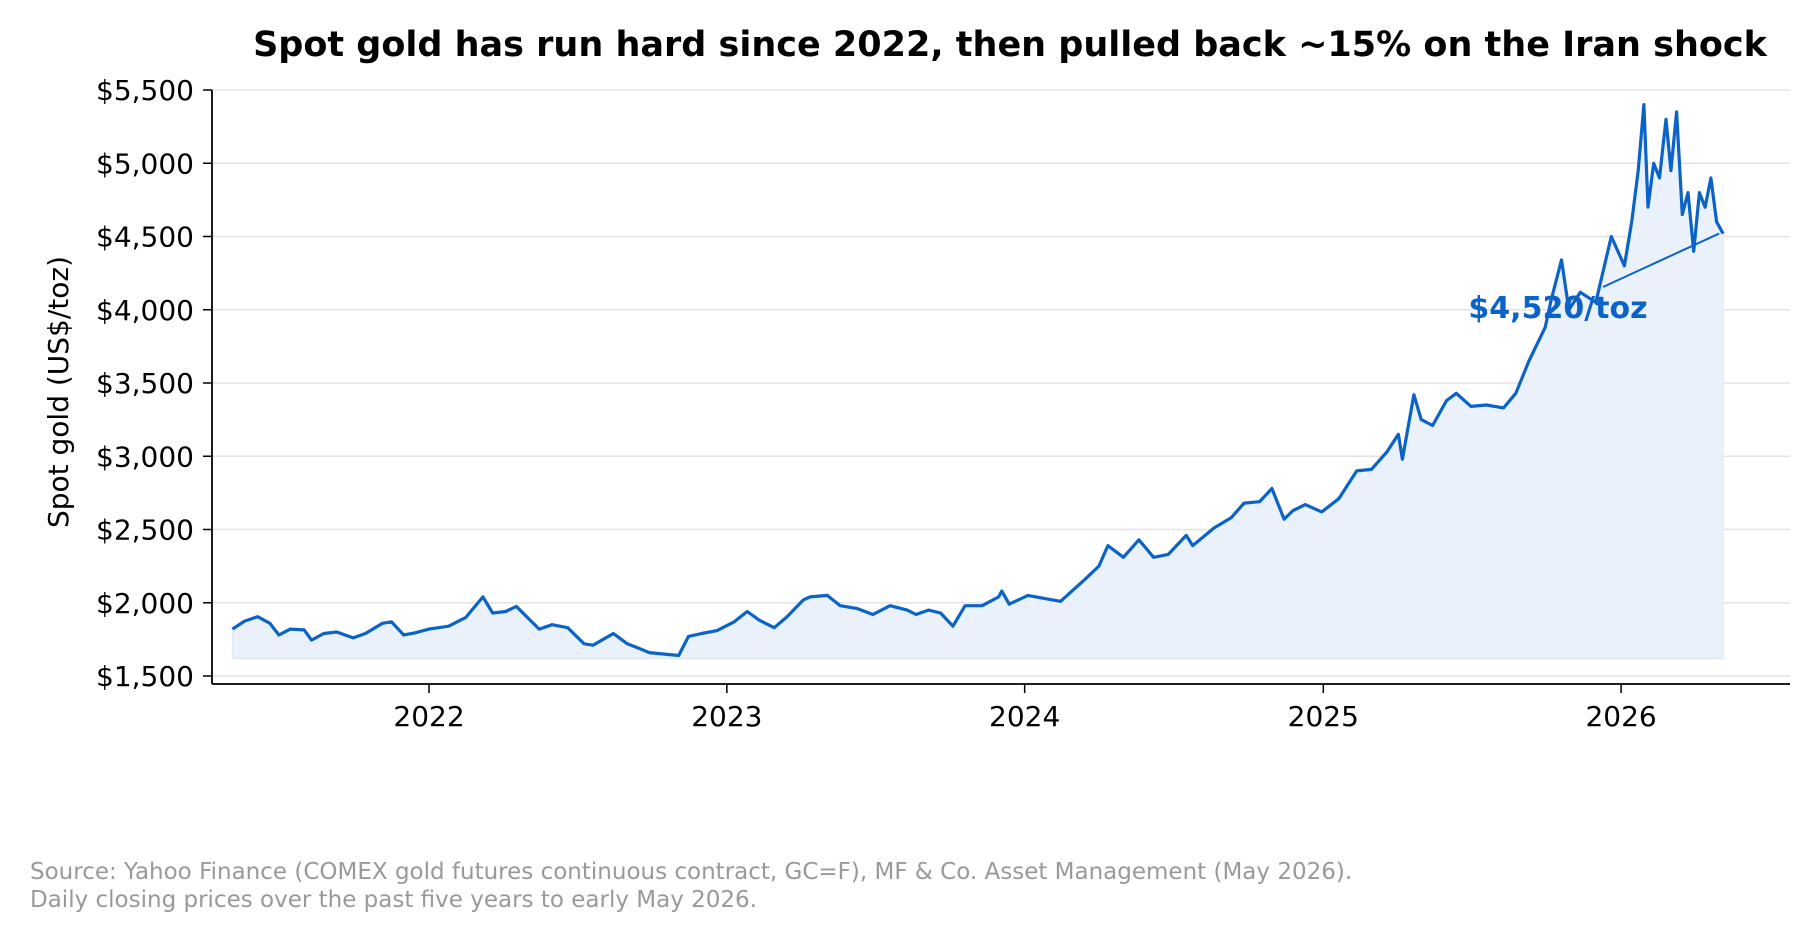 Image resolution: width=1809 pixels, height=941 pixels. What do you see at coordinates (145, 163) in the screenshot?
I see `y-tick-label: $5,000` at bounding box center [145, 163].